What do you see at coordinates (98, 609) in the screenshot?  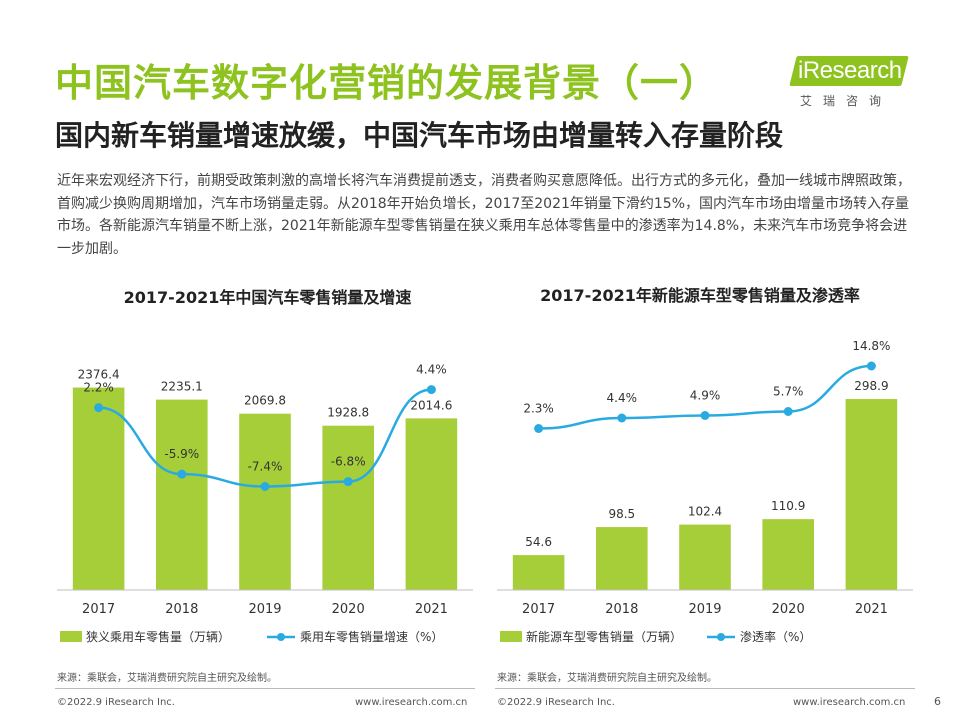 I see `chart1-x-tick: 2017` at bounding box center [98, 609].